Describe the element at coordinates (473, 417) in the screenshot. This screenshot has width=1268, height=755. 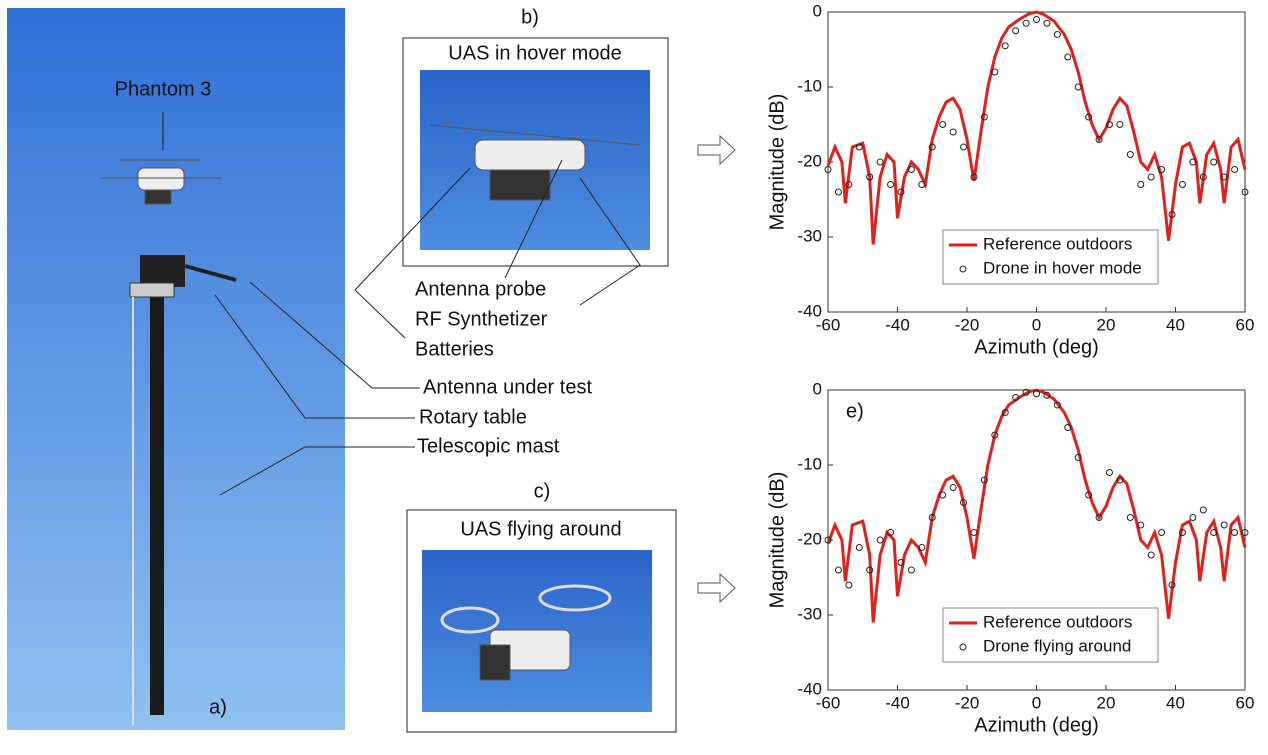
I see `callout: Rotary table` at that location.